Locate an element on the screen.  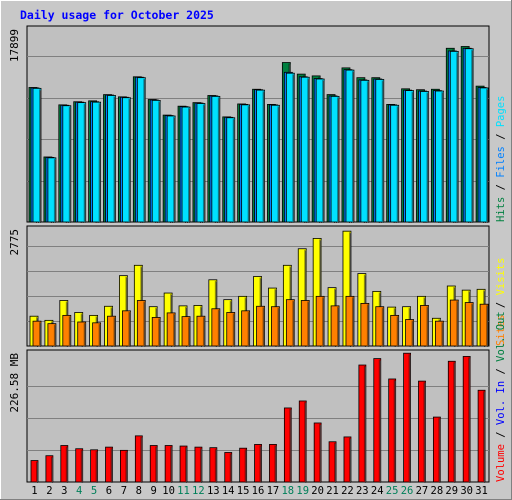
legend-entry-sites: Sites is located at coordinates (501, 330).